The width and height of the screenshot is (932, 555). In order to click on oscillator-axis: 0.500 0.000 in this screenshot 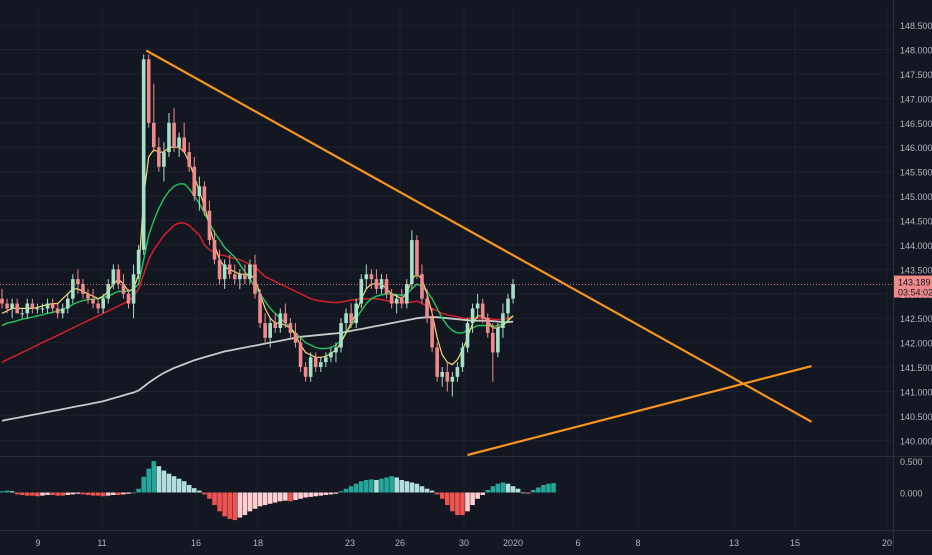, I will do `click(911, 477)`.